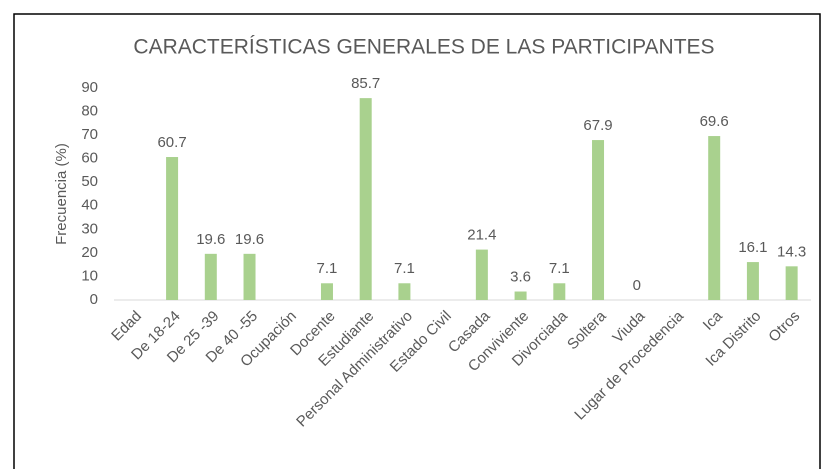  I want to click on data-label: 67.9, so click(597, 125).